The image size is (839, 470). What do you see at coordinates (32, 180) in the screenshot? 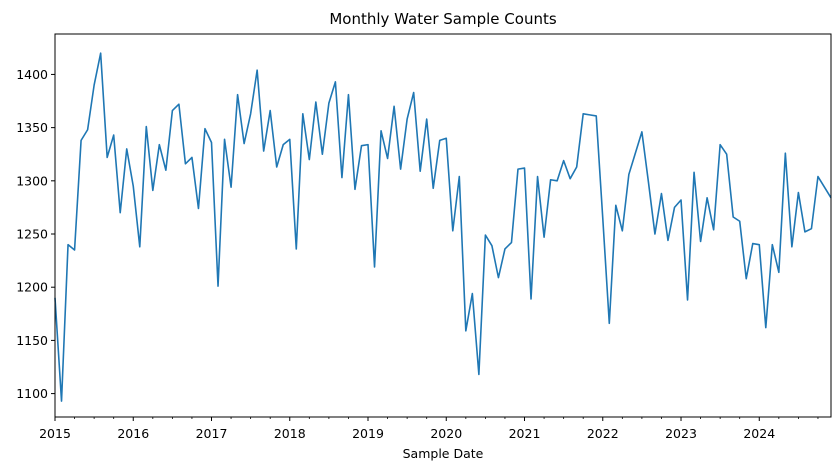
I see `y-tick-label: 1300` at bounding box center [32, 180].